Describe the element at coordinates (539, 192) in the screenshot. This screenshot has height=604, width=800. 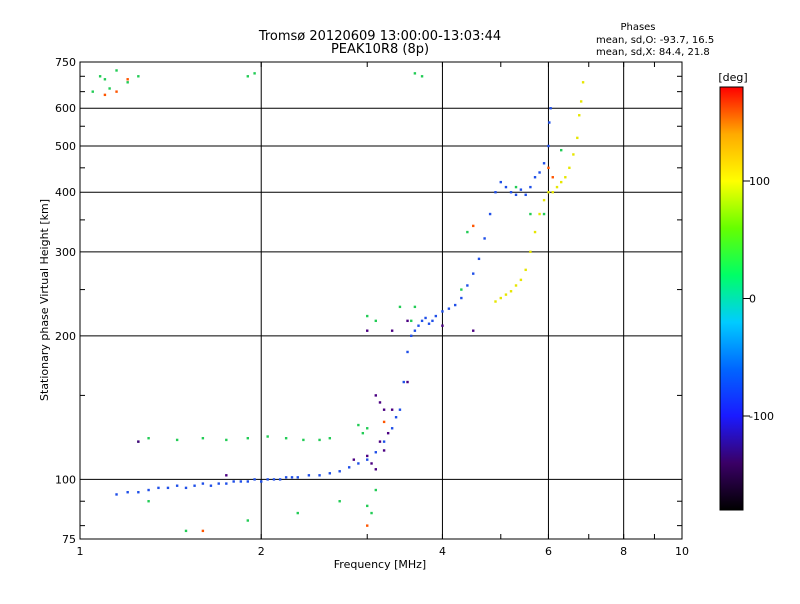
I see `series-x-mode-trace` at that location.